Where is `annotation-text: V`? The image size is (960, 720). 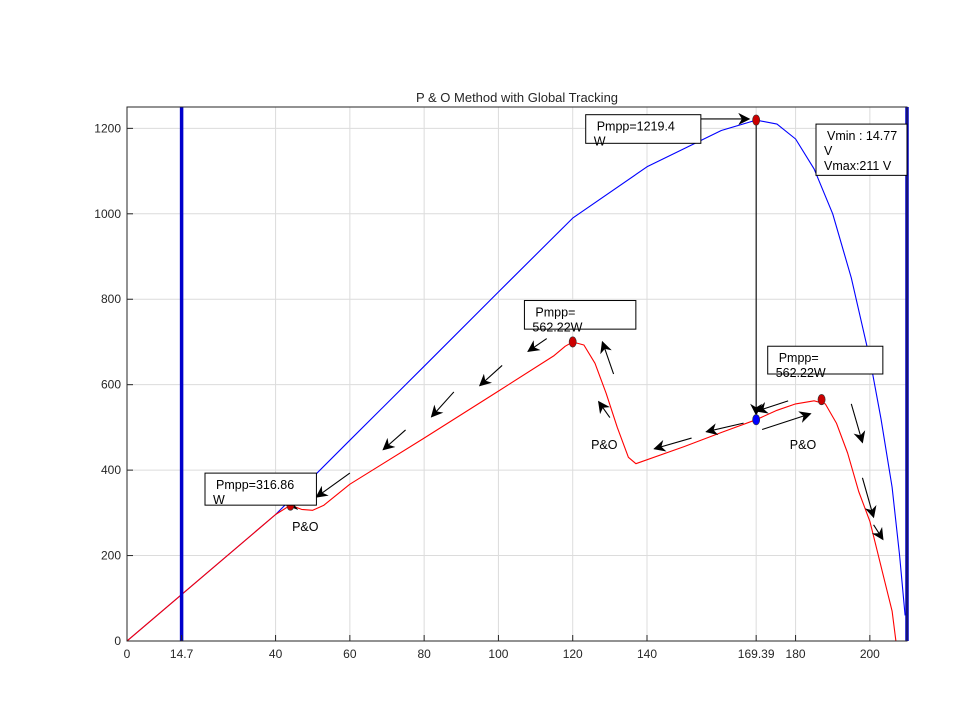
annotation-text: V is located at coordinates (828, 151).